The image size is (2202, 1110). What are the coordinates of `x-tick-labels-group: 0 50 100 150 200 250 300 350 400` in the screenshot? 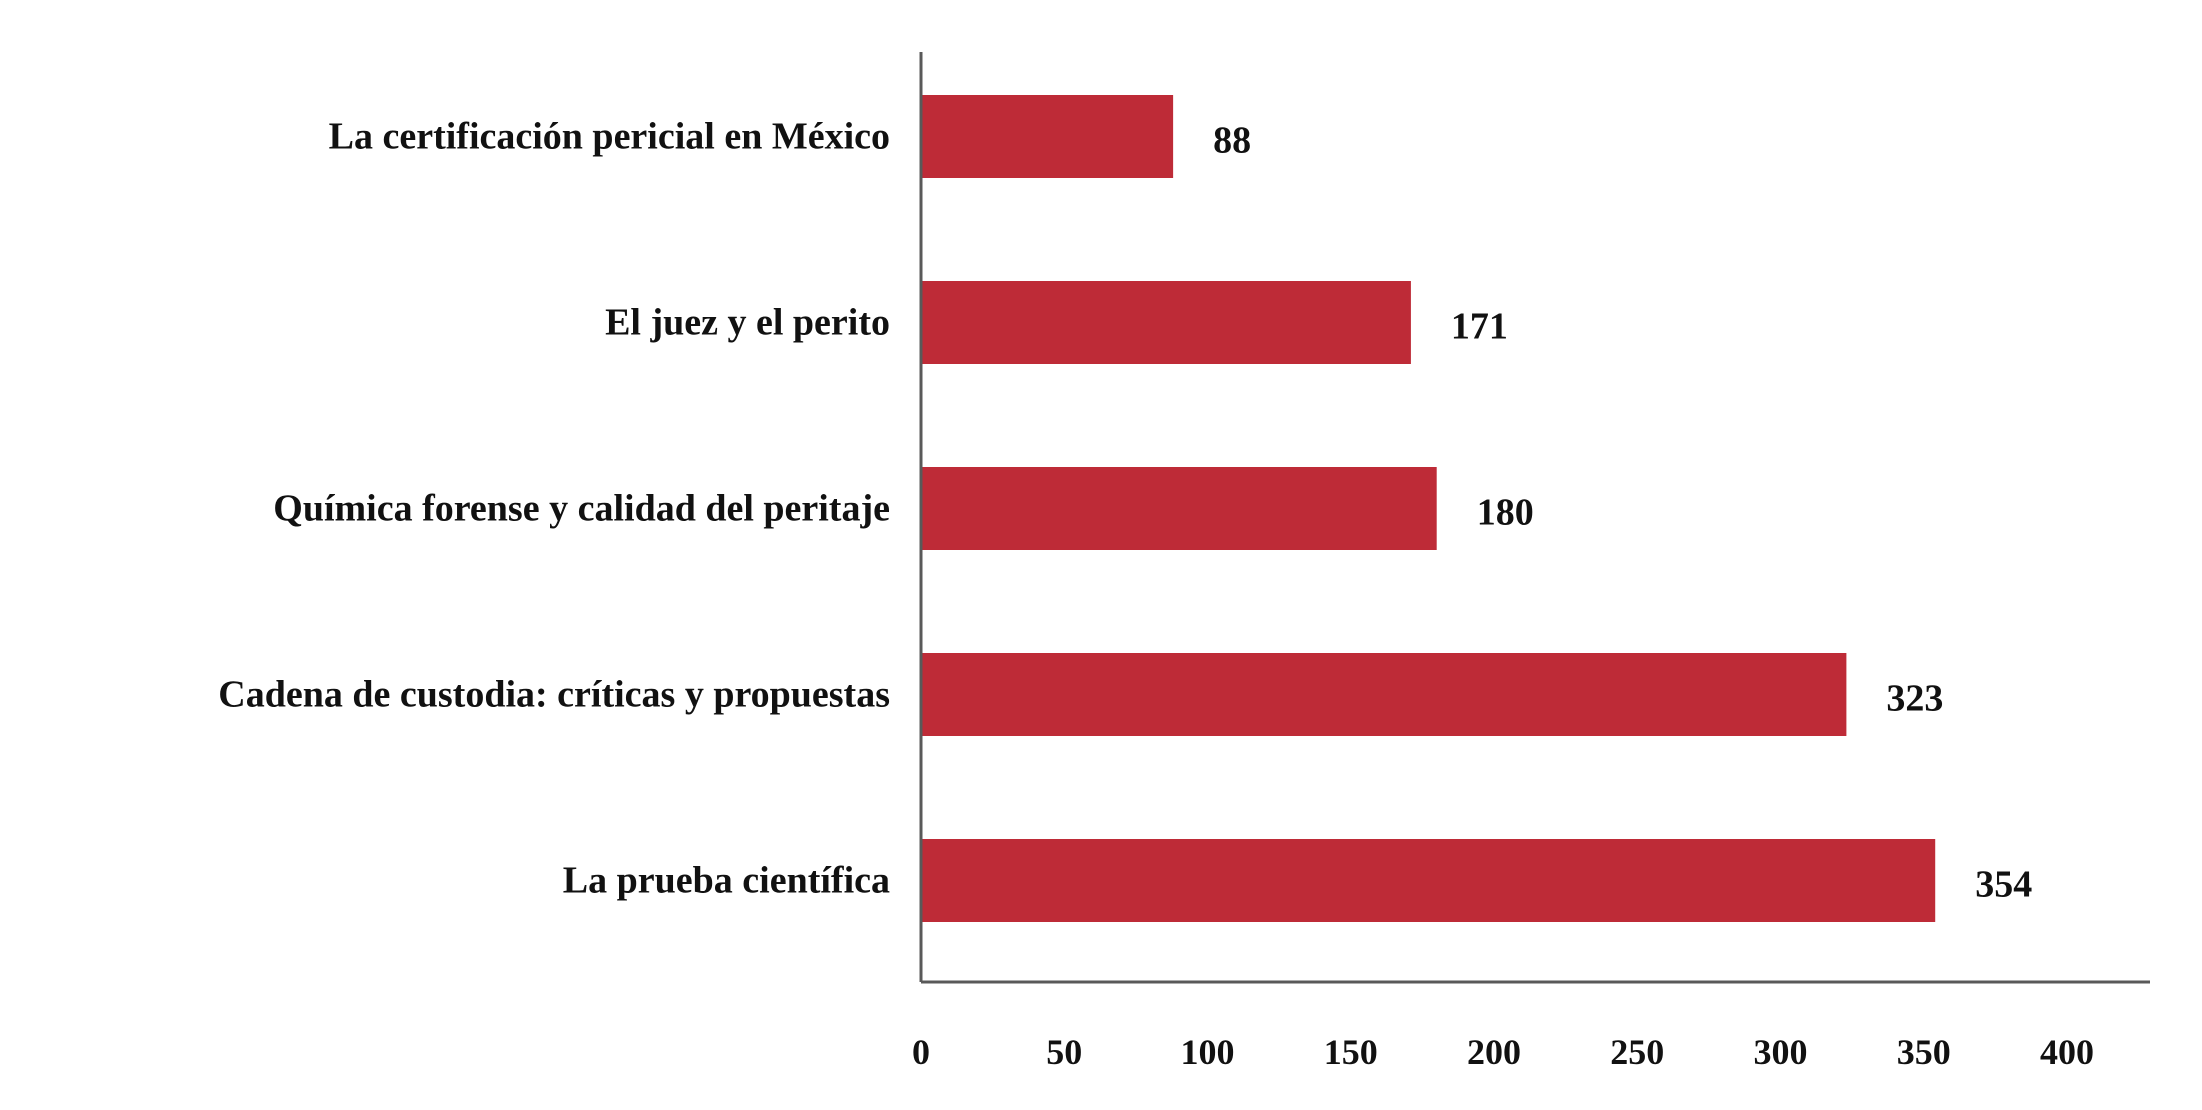 It's located at (1503, 1052).